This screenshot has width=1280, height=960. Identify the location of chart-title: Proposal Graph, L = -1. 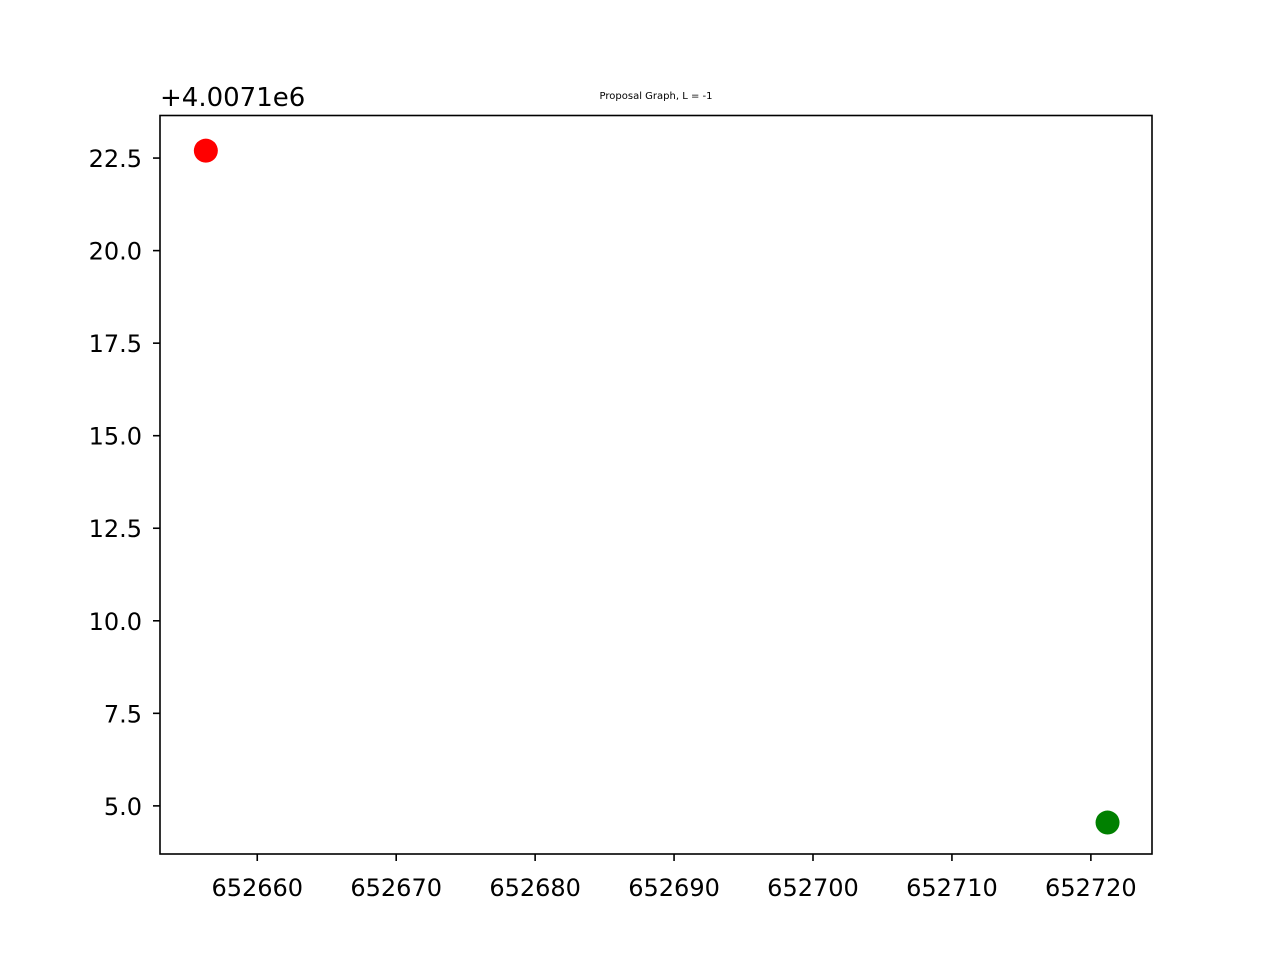
(656, 96).